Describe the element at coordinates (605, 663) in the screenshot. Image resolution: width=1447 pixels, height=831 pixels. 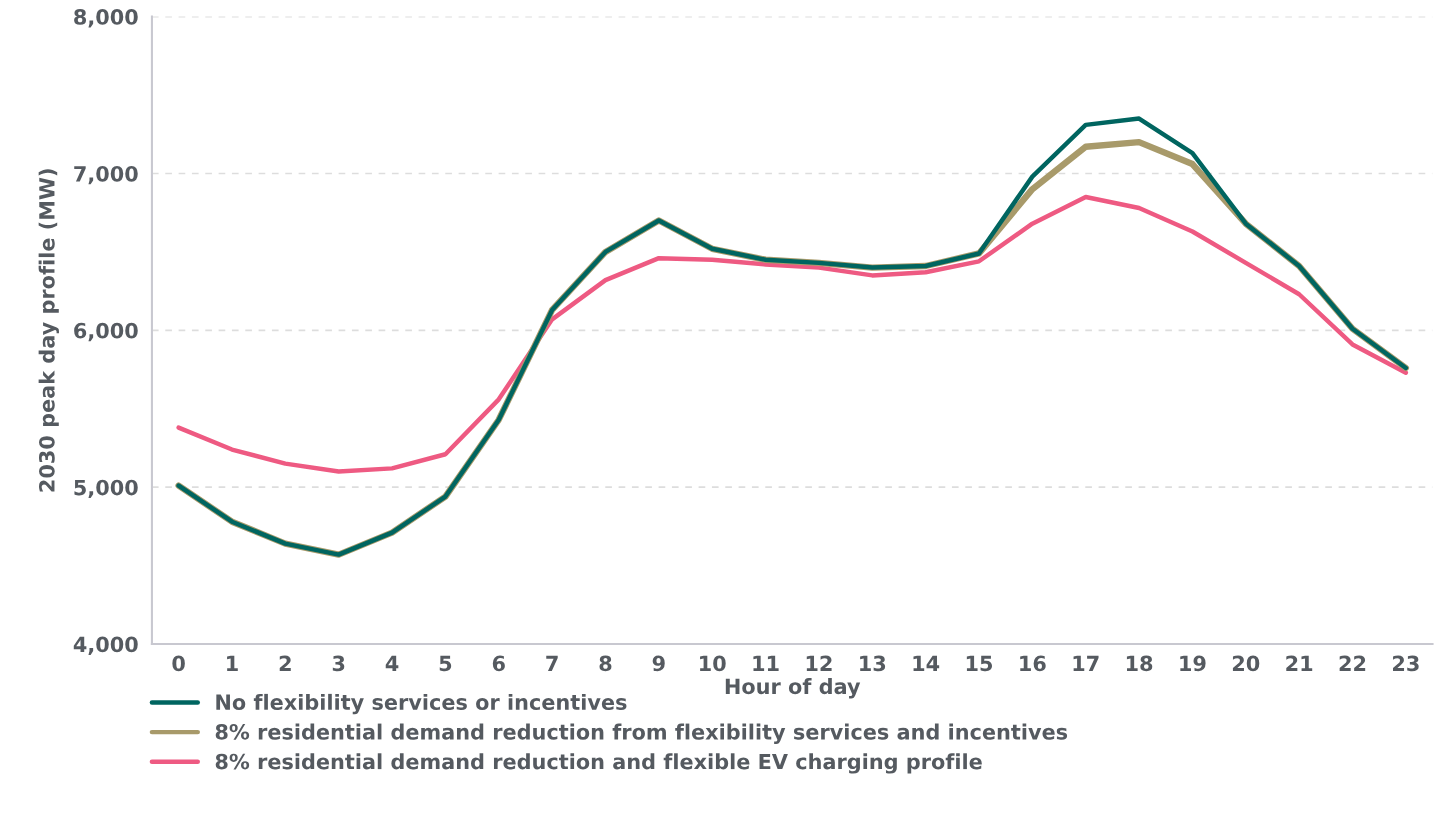
I see `x-tick-label: 8` at that location.